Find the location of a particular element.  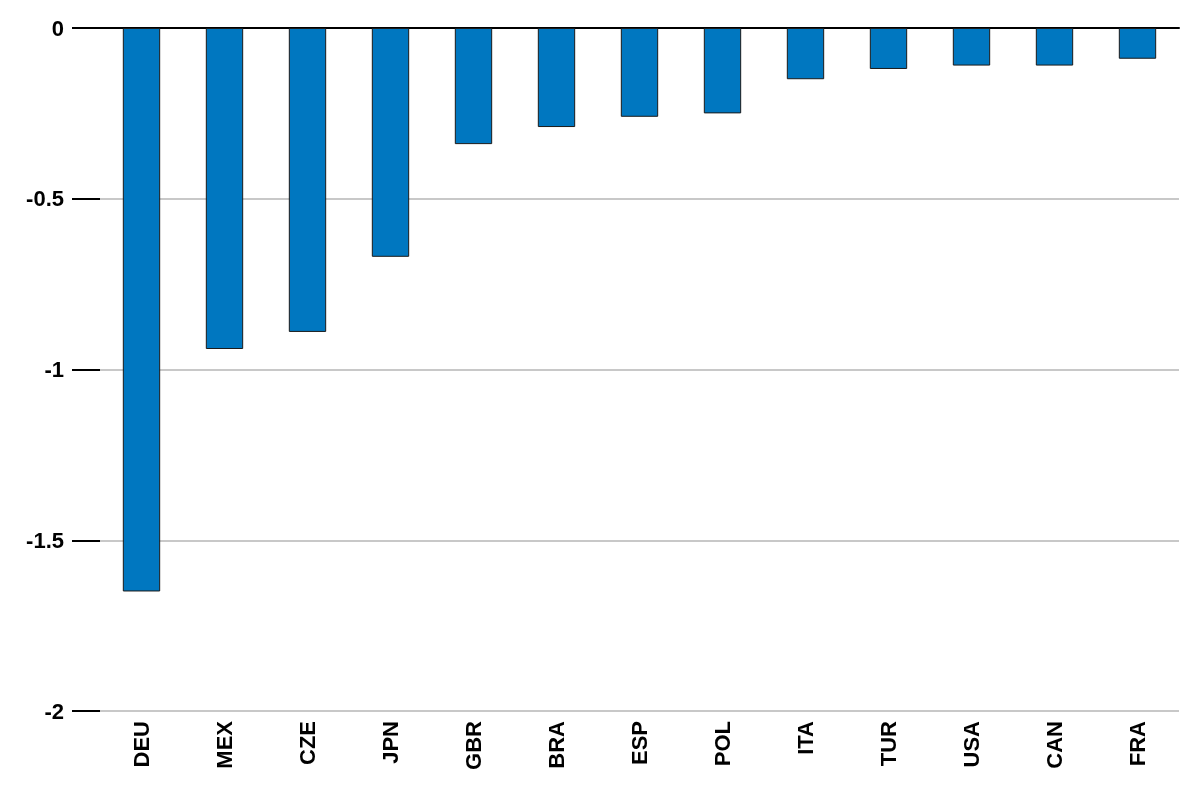

x-tick-label: POL is located at coordinates (722, 744).